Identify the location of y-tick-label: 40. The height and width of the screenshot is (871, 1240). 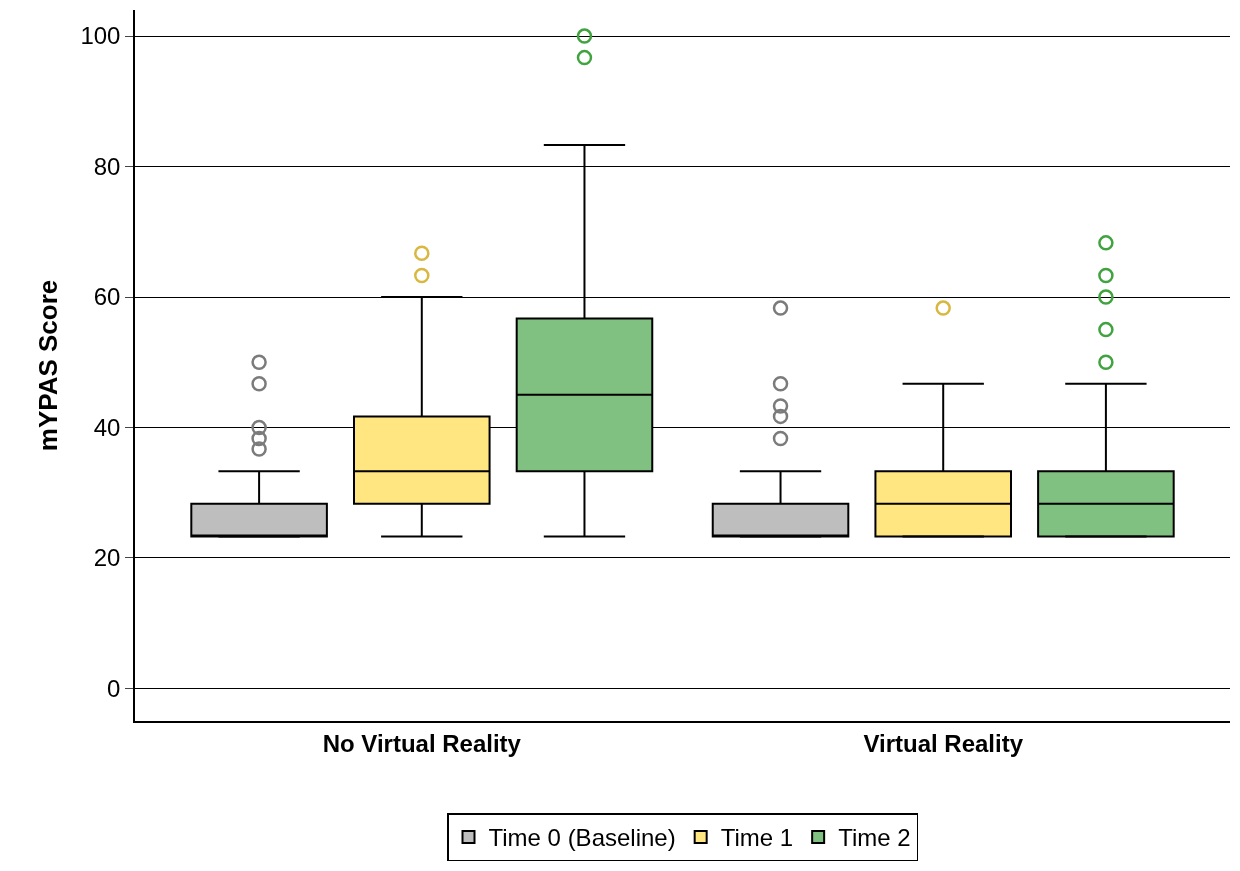
(107, 427).